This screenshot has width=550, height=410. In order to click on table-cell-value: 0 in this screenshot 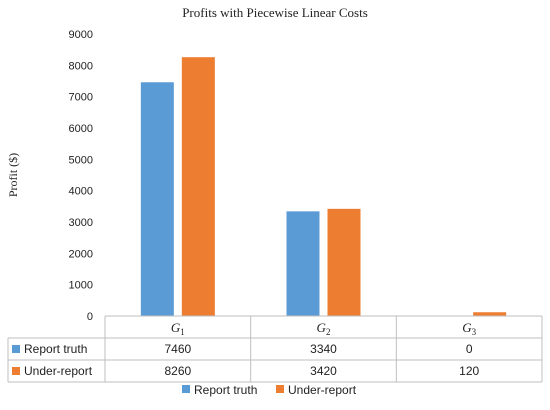, I will do `click(469, 349)`.